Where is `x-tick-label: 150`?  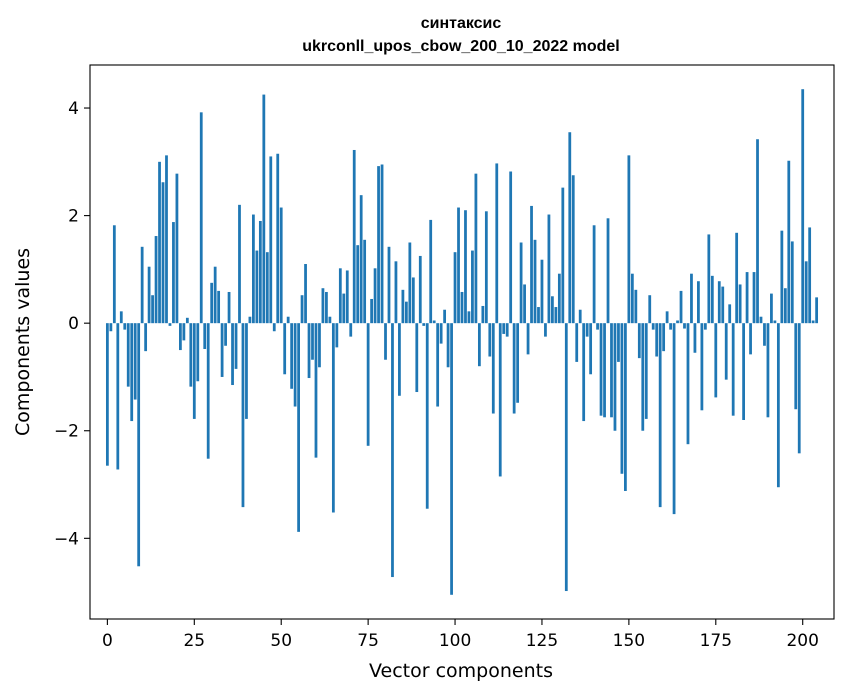 x-tick-label: 150 is located at coordinates (629, 641).